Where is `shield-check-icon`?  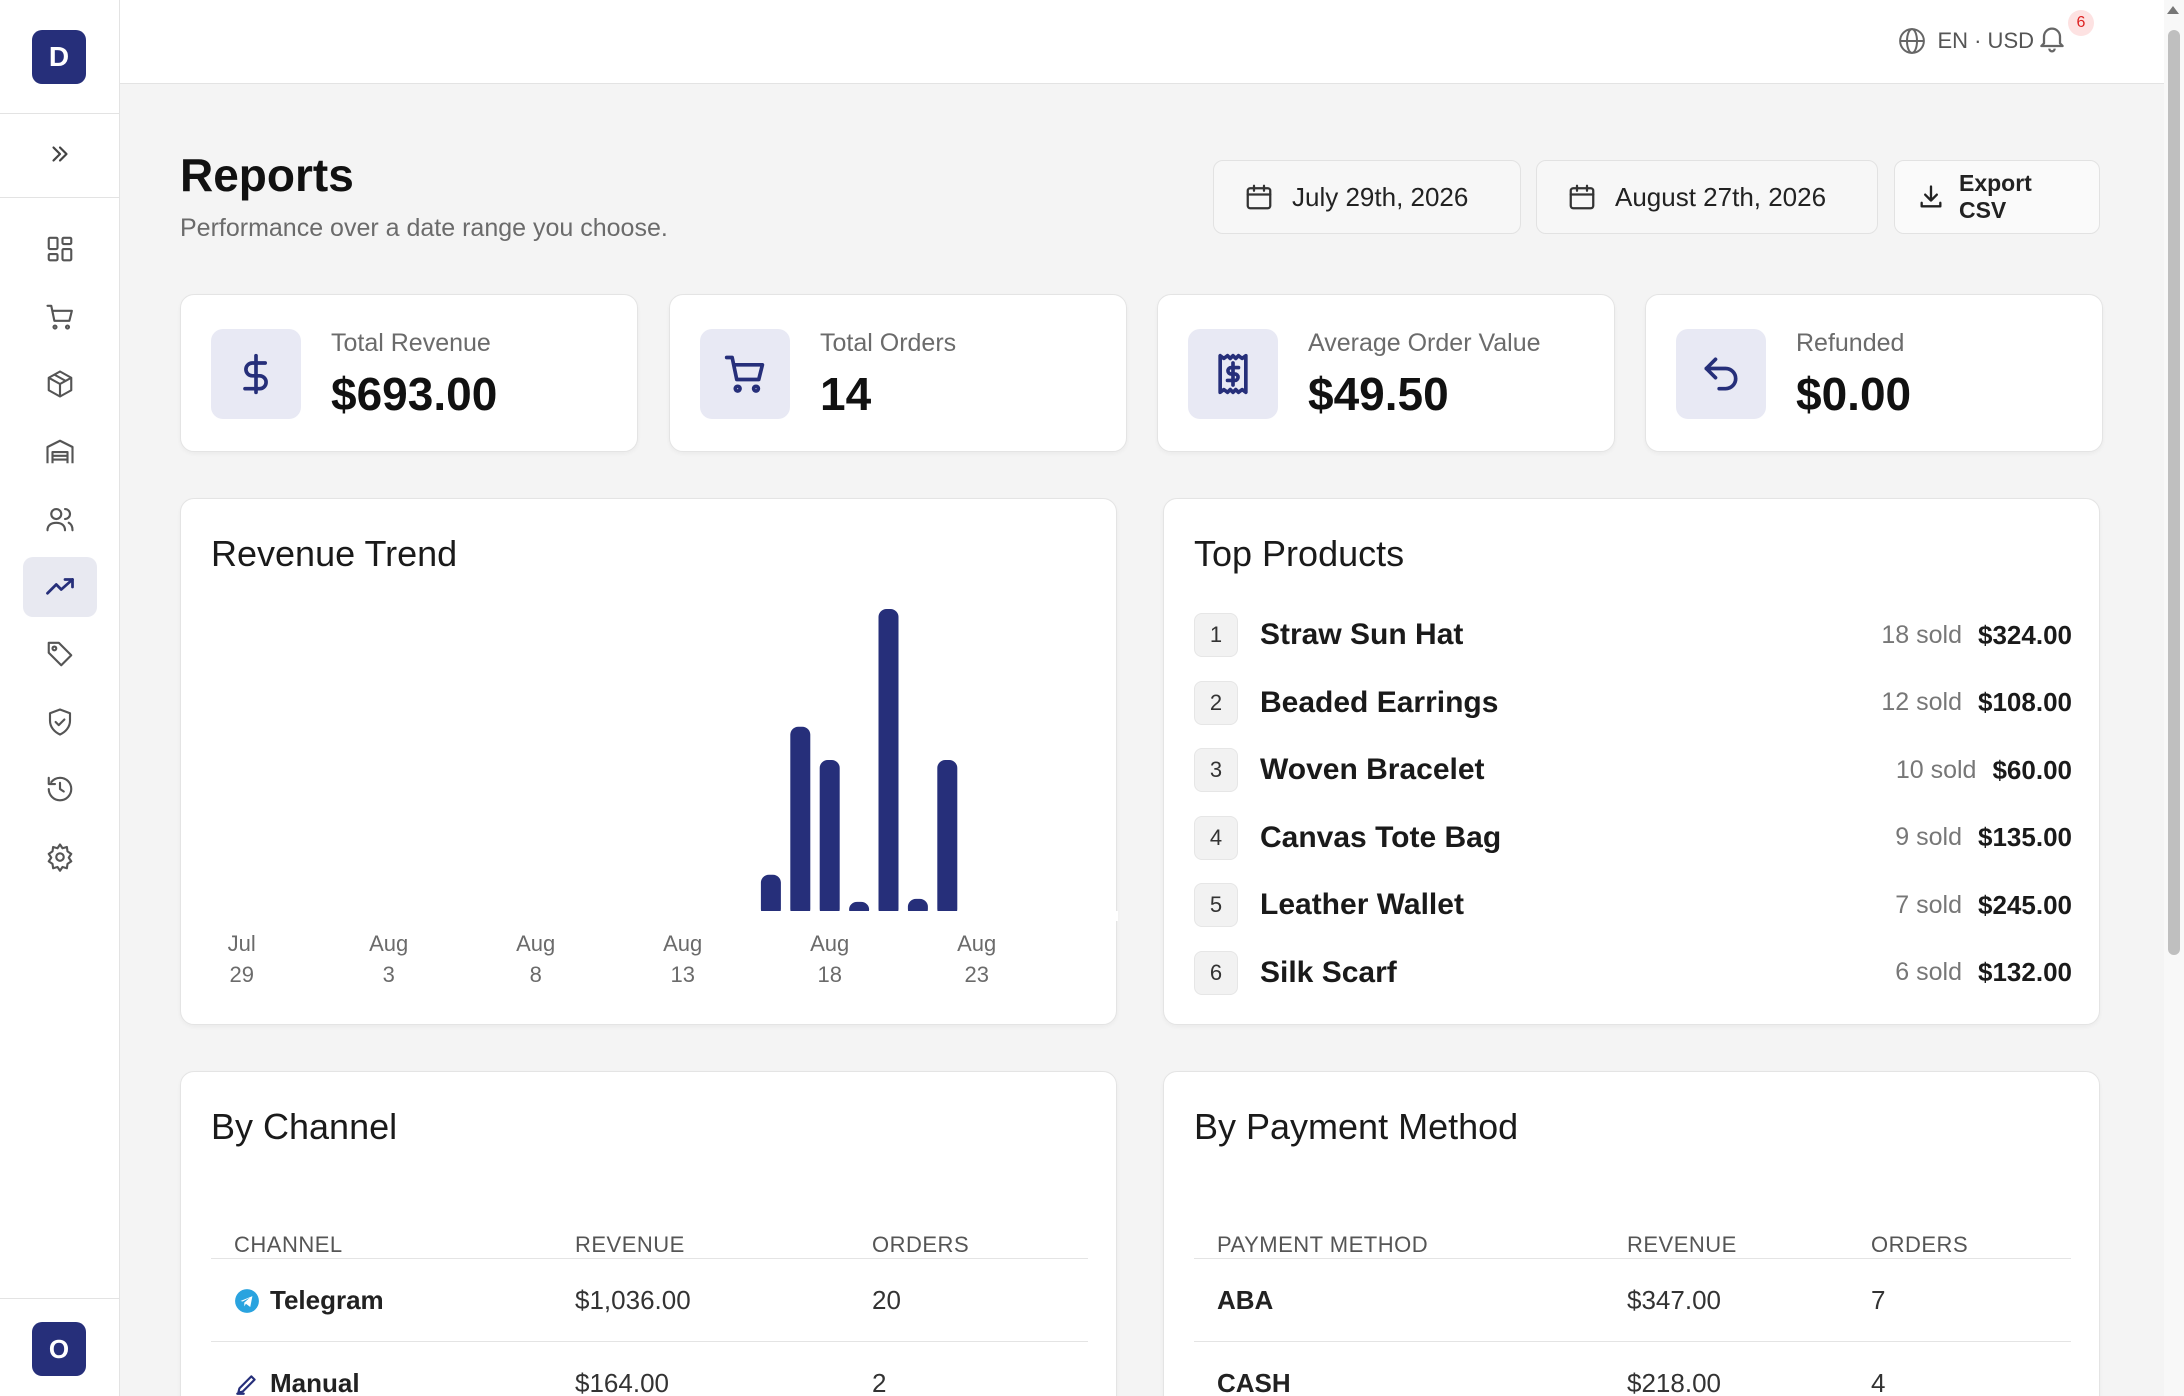
shield-check-icon is located at coordinates (60, 722).